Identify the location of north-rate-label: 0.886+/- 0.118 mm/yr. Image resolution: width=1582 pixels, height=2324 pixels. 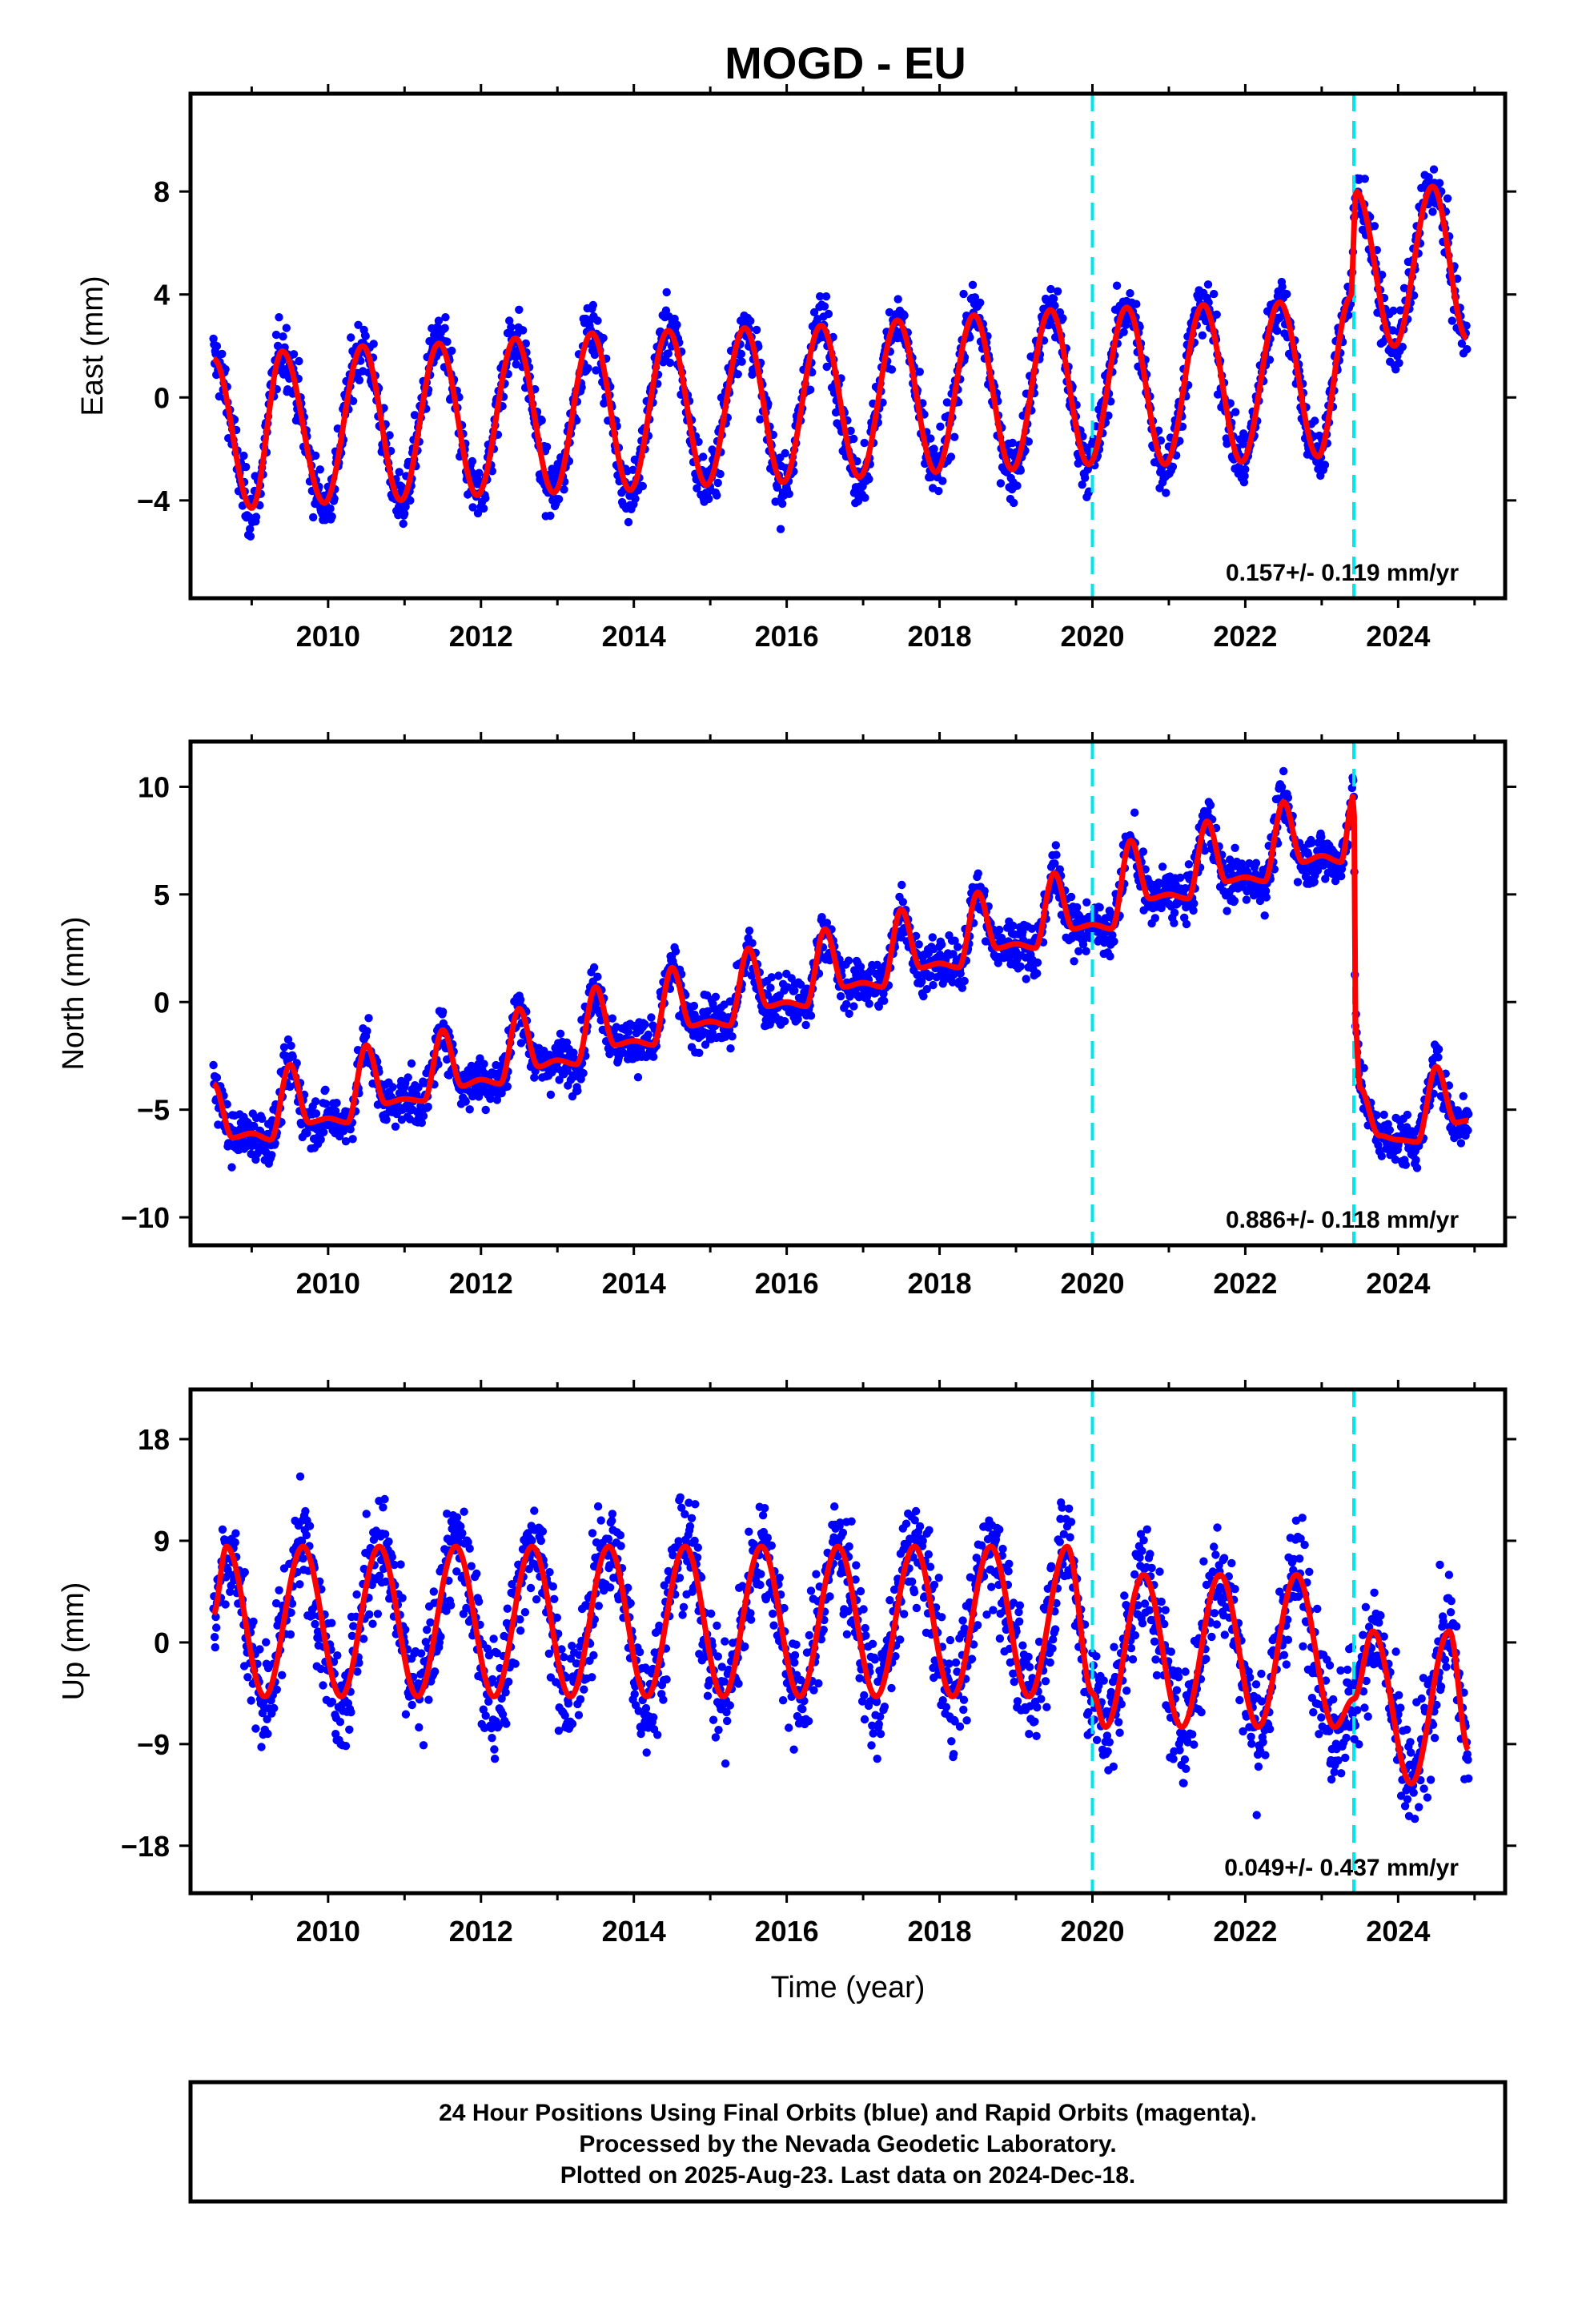
(1342, 1220).